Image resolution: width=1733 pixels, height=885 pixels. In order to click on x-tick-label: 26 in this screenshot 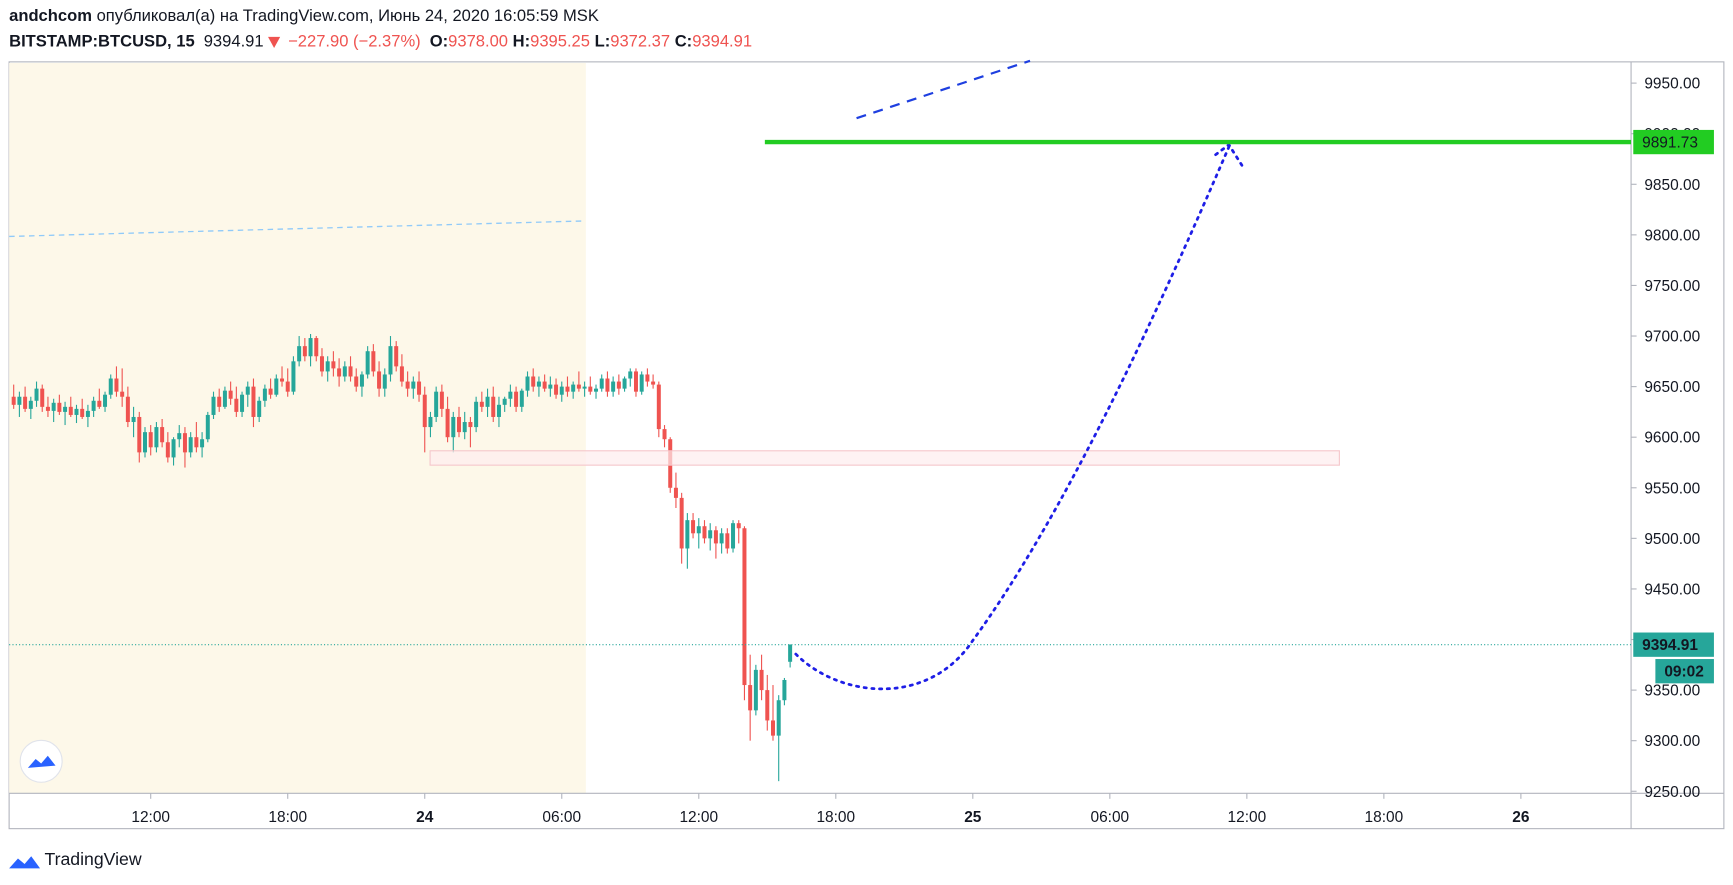, I will do `click(1521, 817)`.